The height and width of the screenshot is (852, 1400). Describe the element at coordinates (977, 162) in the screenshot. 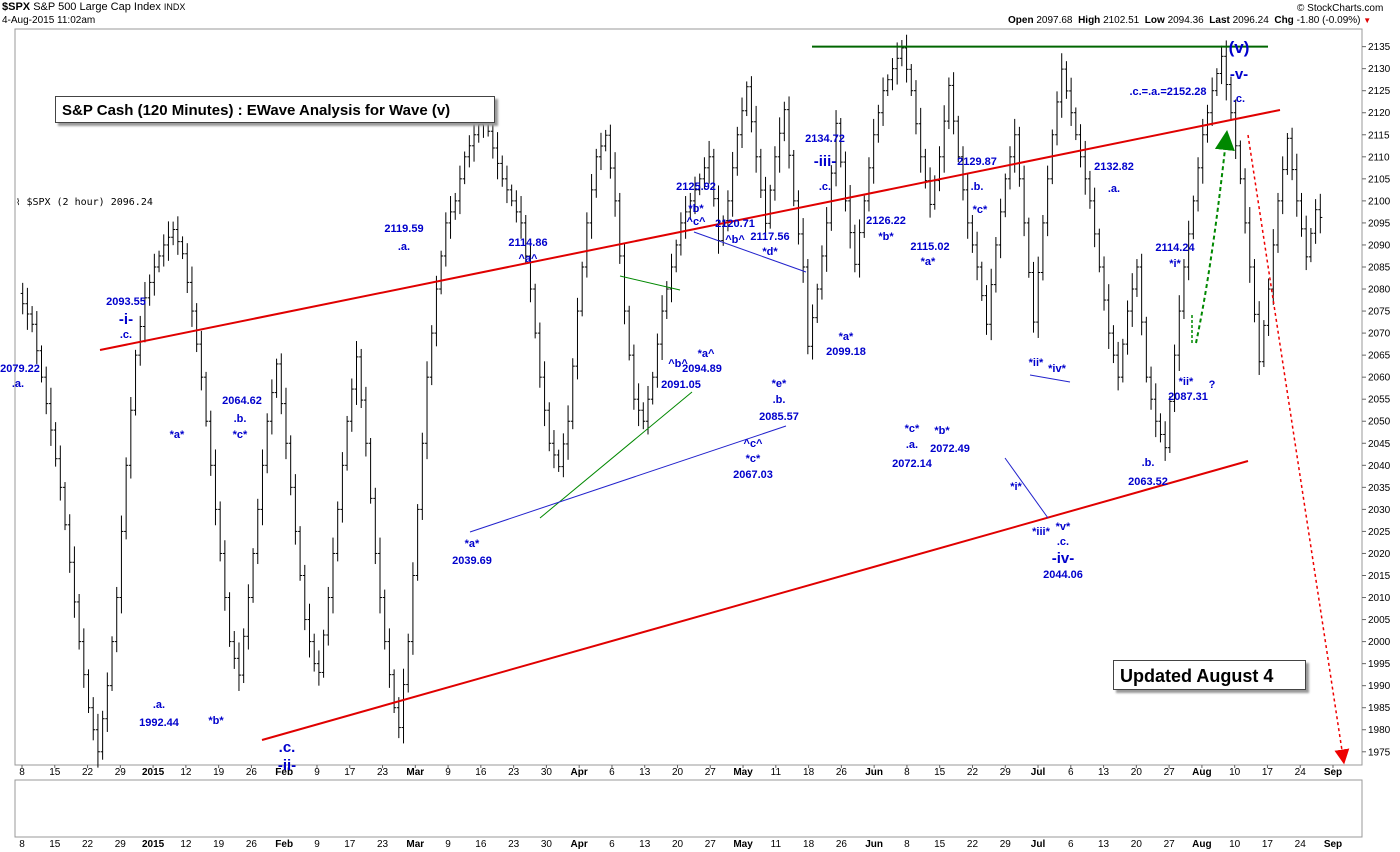

I see `wave-annotation: 2129.87` at that location.